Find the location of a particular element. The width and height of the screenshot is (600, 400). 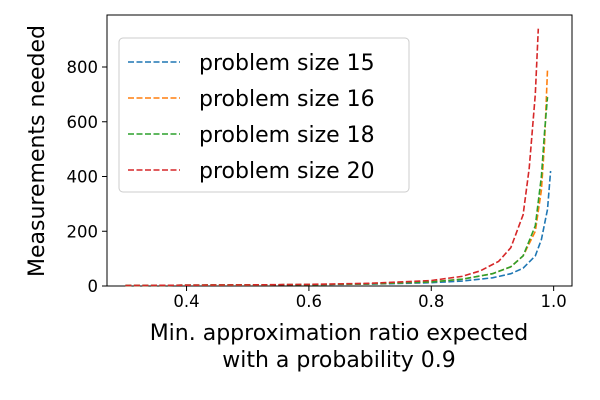

legend-label-3: problem size 18 is located at coordinates (287, 135).